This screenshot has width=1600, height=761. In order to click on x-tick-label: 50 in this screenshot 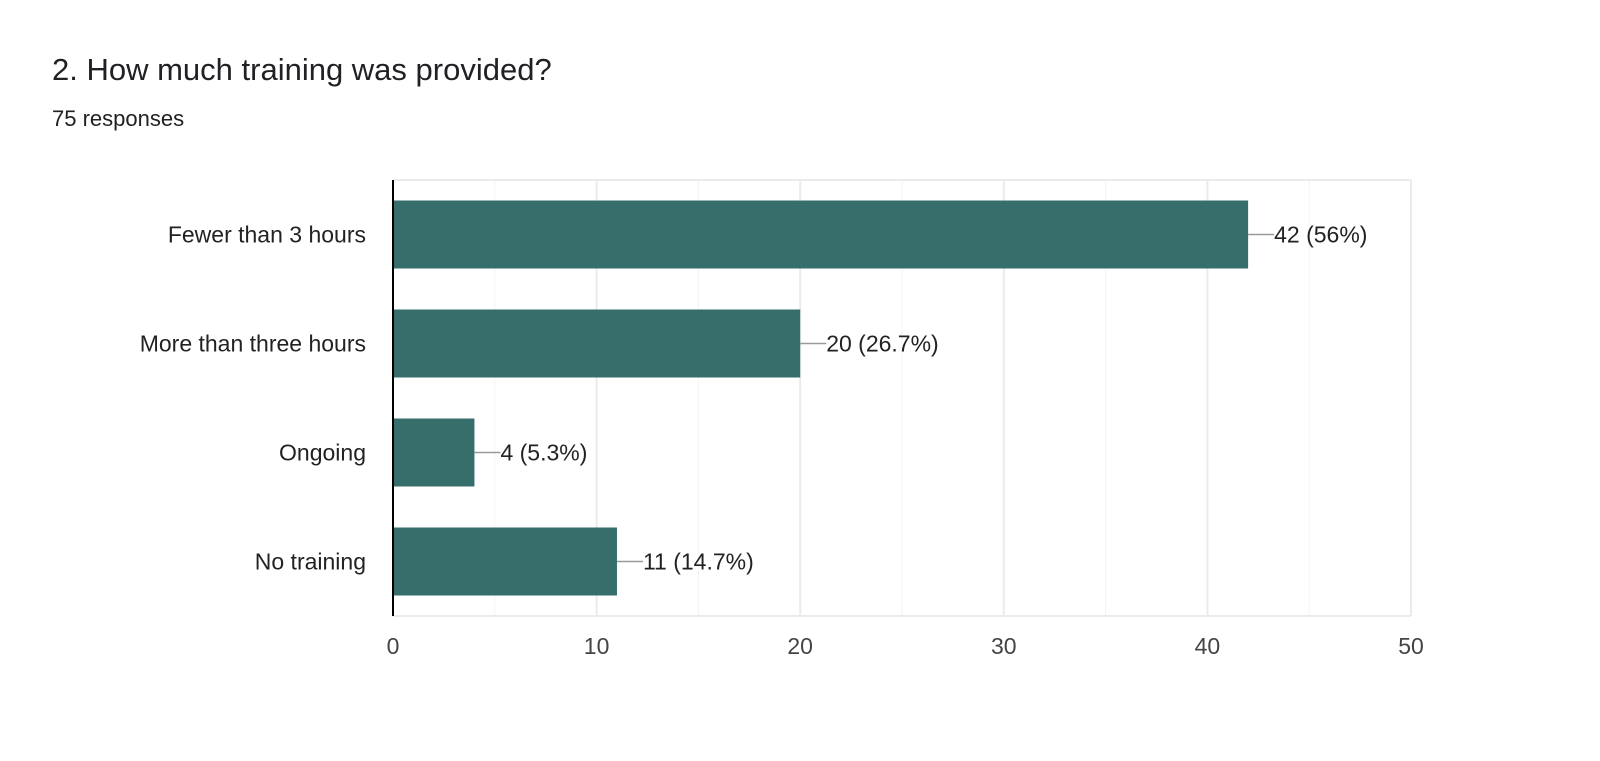, I will do `click(1411, 646)`.